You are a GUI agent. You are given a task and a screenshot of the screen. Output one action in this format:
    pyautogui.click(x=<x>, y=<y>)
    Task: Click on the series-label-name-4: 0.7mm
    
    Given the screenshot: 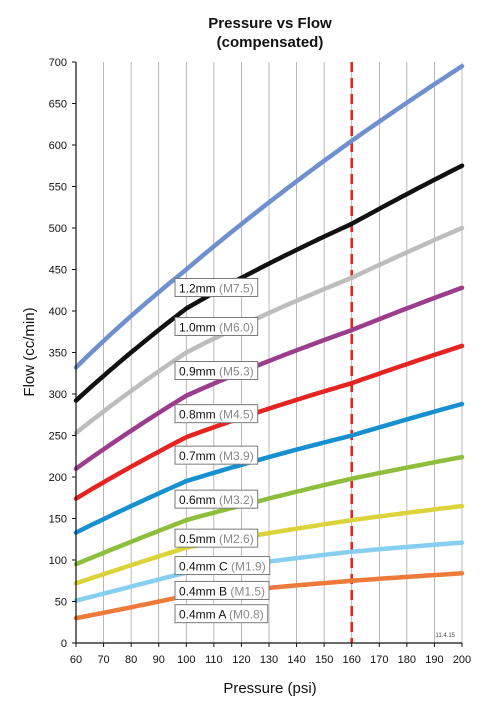 What is the action you would take?
    pyautogui.click(x=199, y=456)
    